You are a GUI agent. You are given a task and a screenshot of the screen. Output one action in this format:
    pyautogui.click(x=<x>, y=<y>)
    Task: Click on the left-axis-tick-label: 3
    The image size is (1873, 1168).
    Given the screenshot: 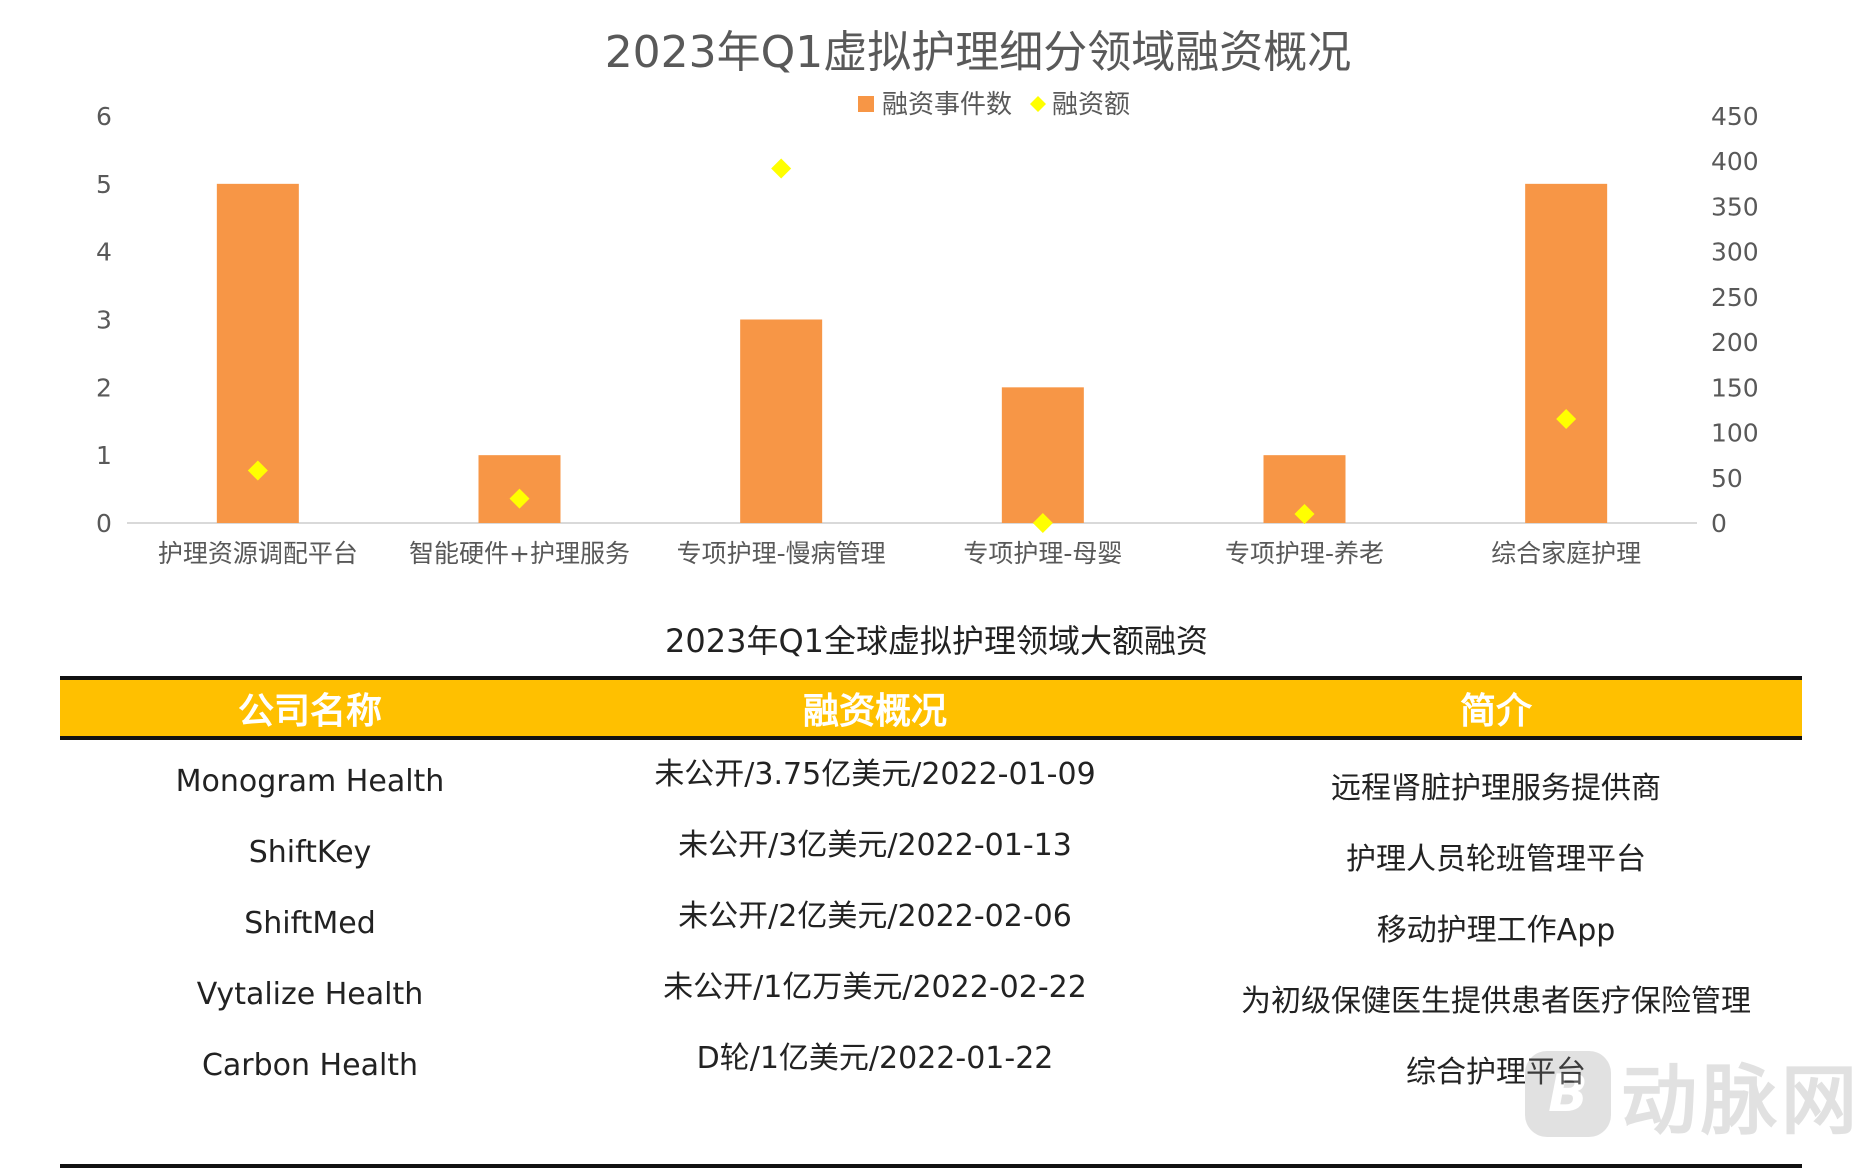 What is the action you would take?
    pyautogui.click(x=104, y=320)
    